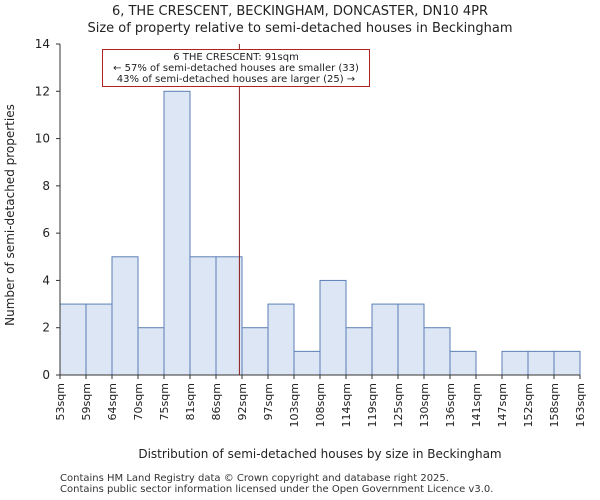  What do you see at coordinates (307, 363) in the screenshot?
I see `bar-103sqm` at bounding box center [307, 363].